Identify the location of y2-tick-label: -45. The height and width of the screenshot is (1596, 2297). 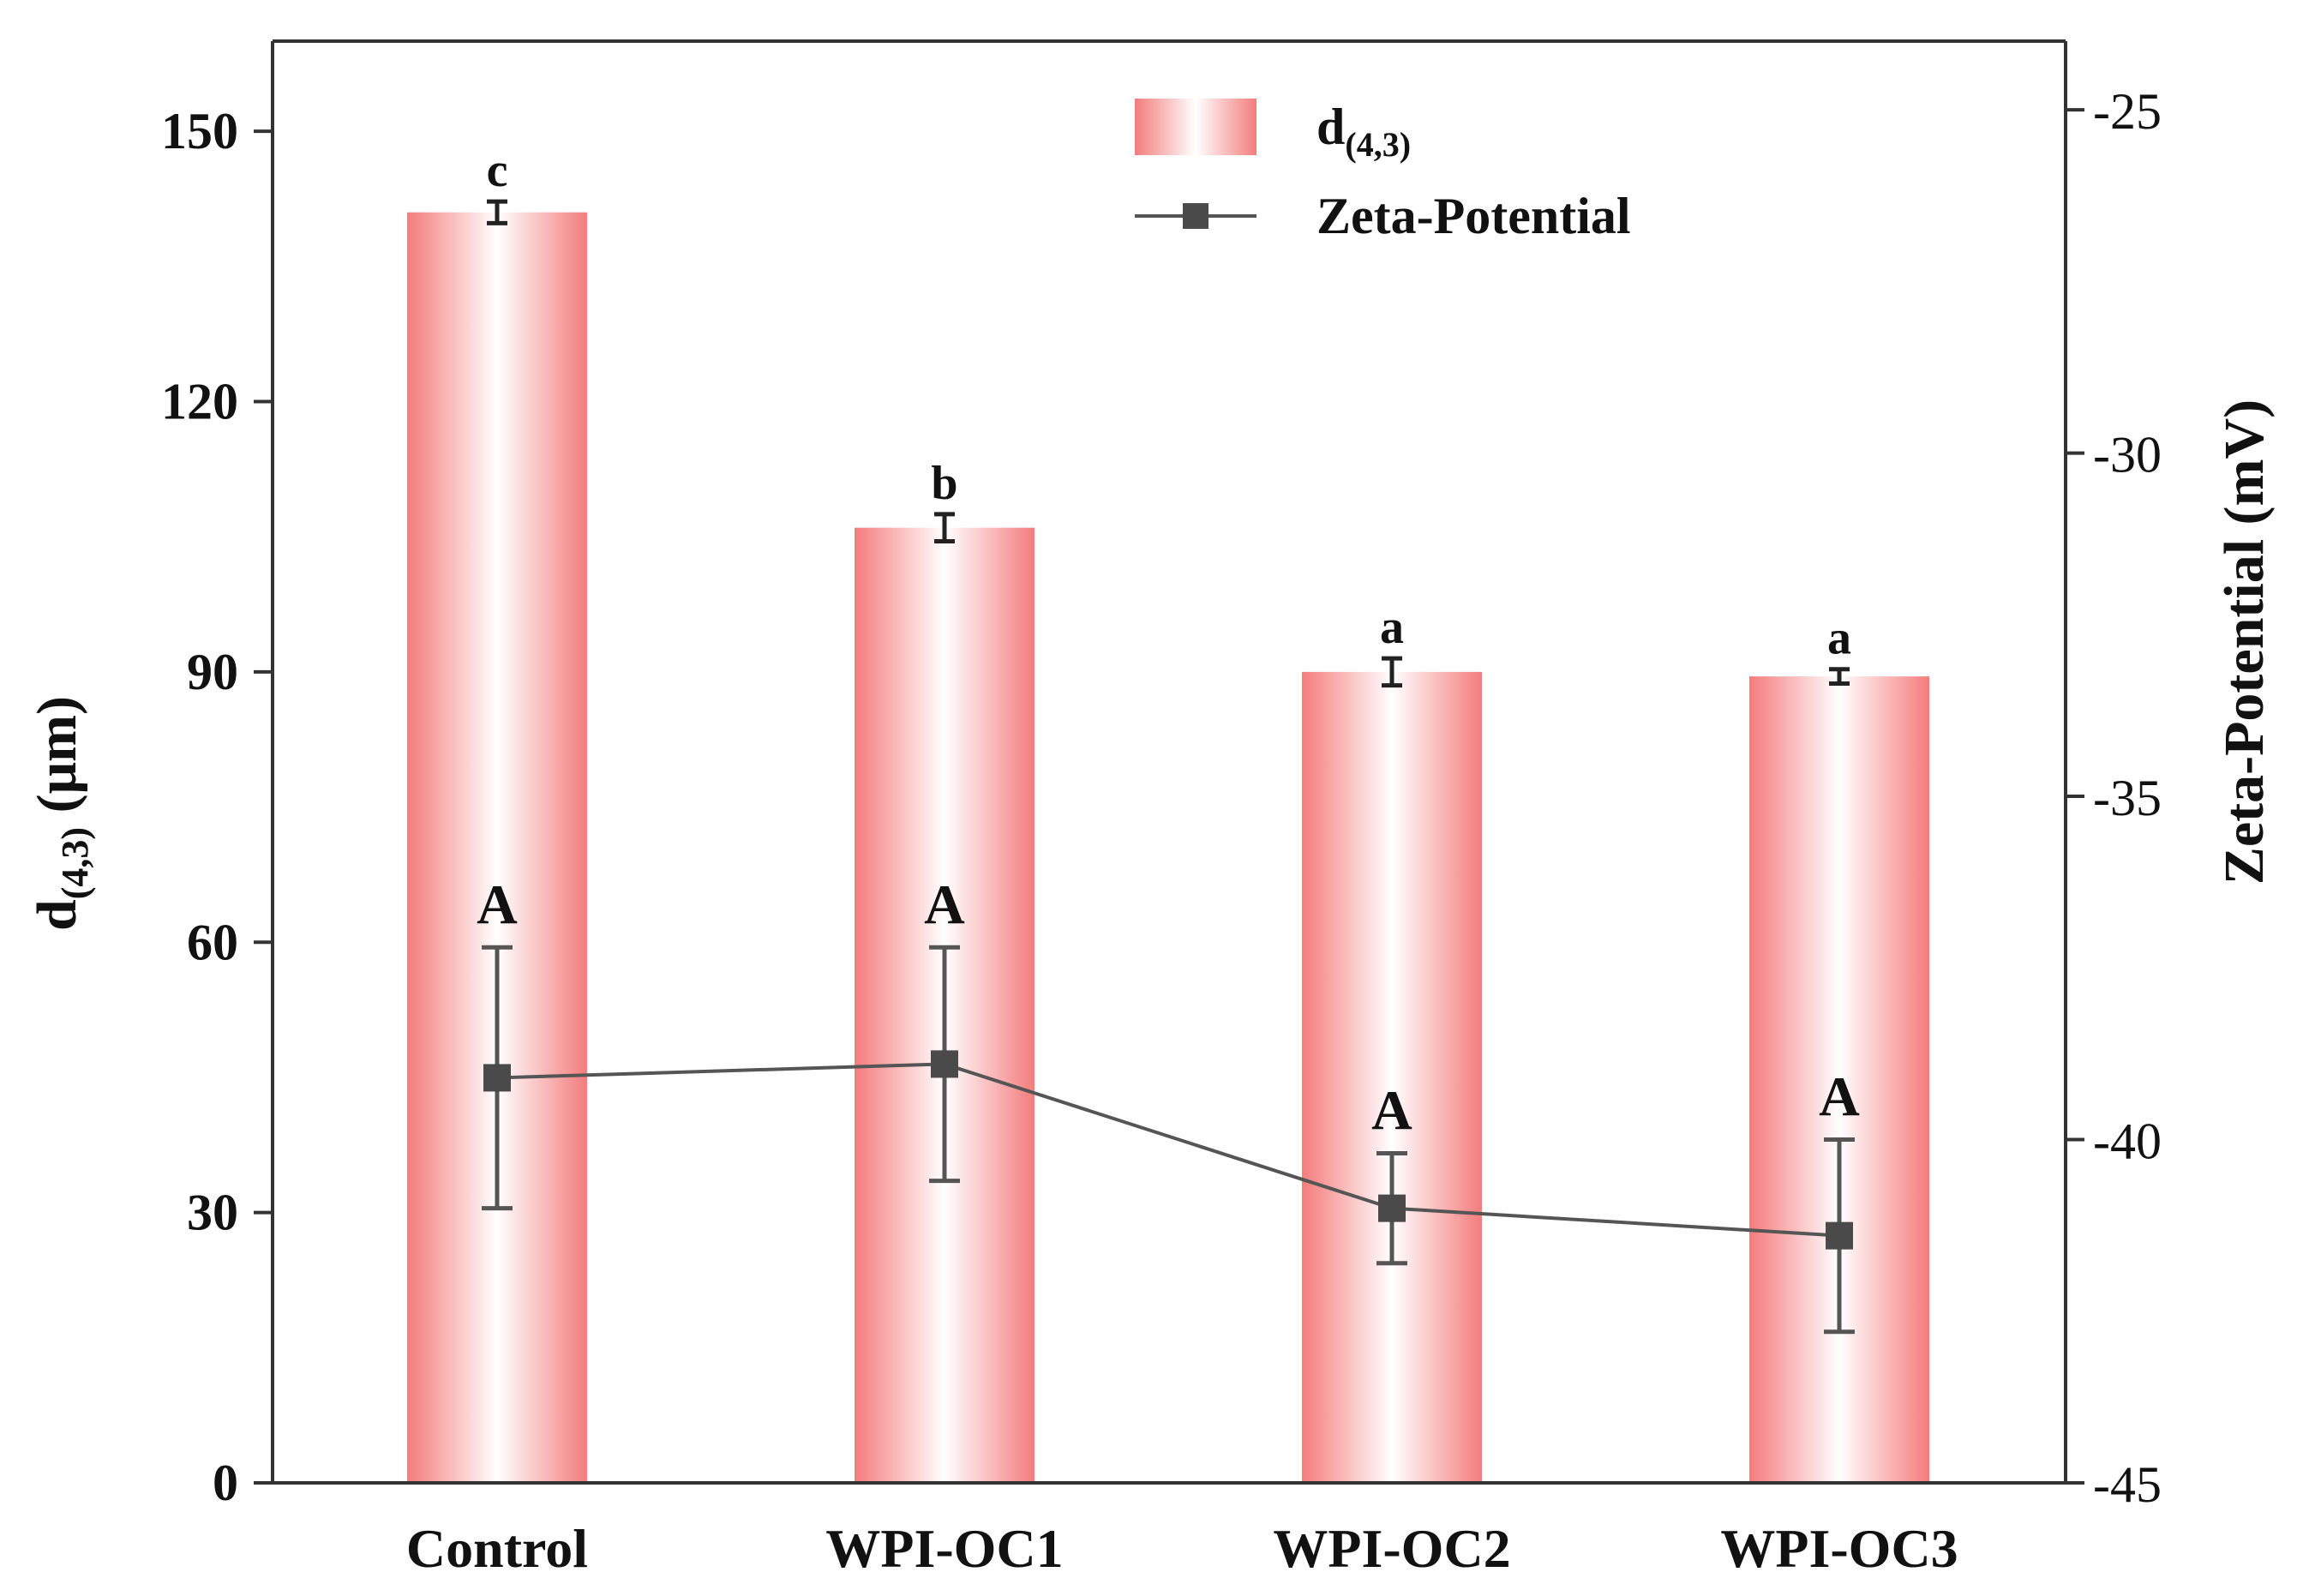
(2128, 1484).